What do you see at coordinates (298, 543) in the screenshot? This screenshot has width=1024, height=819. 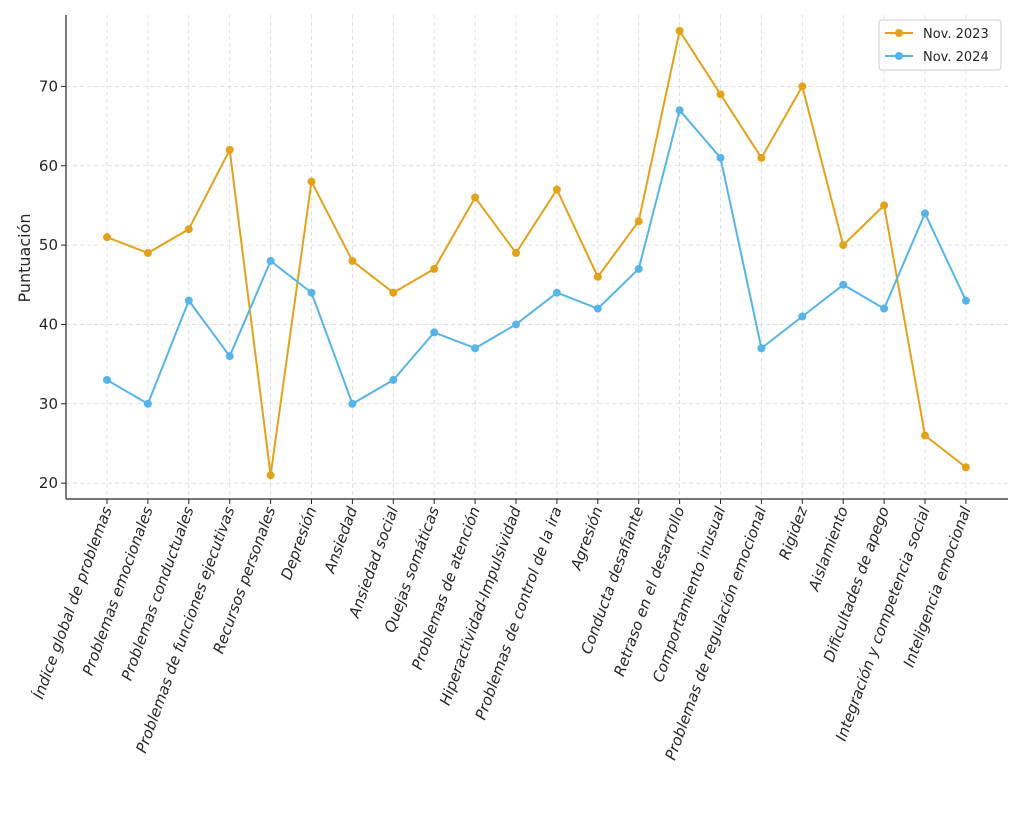 I see `x-tick-label: Depresión` at bounding box center [298, 543].